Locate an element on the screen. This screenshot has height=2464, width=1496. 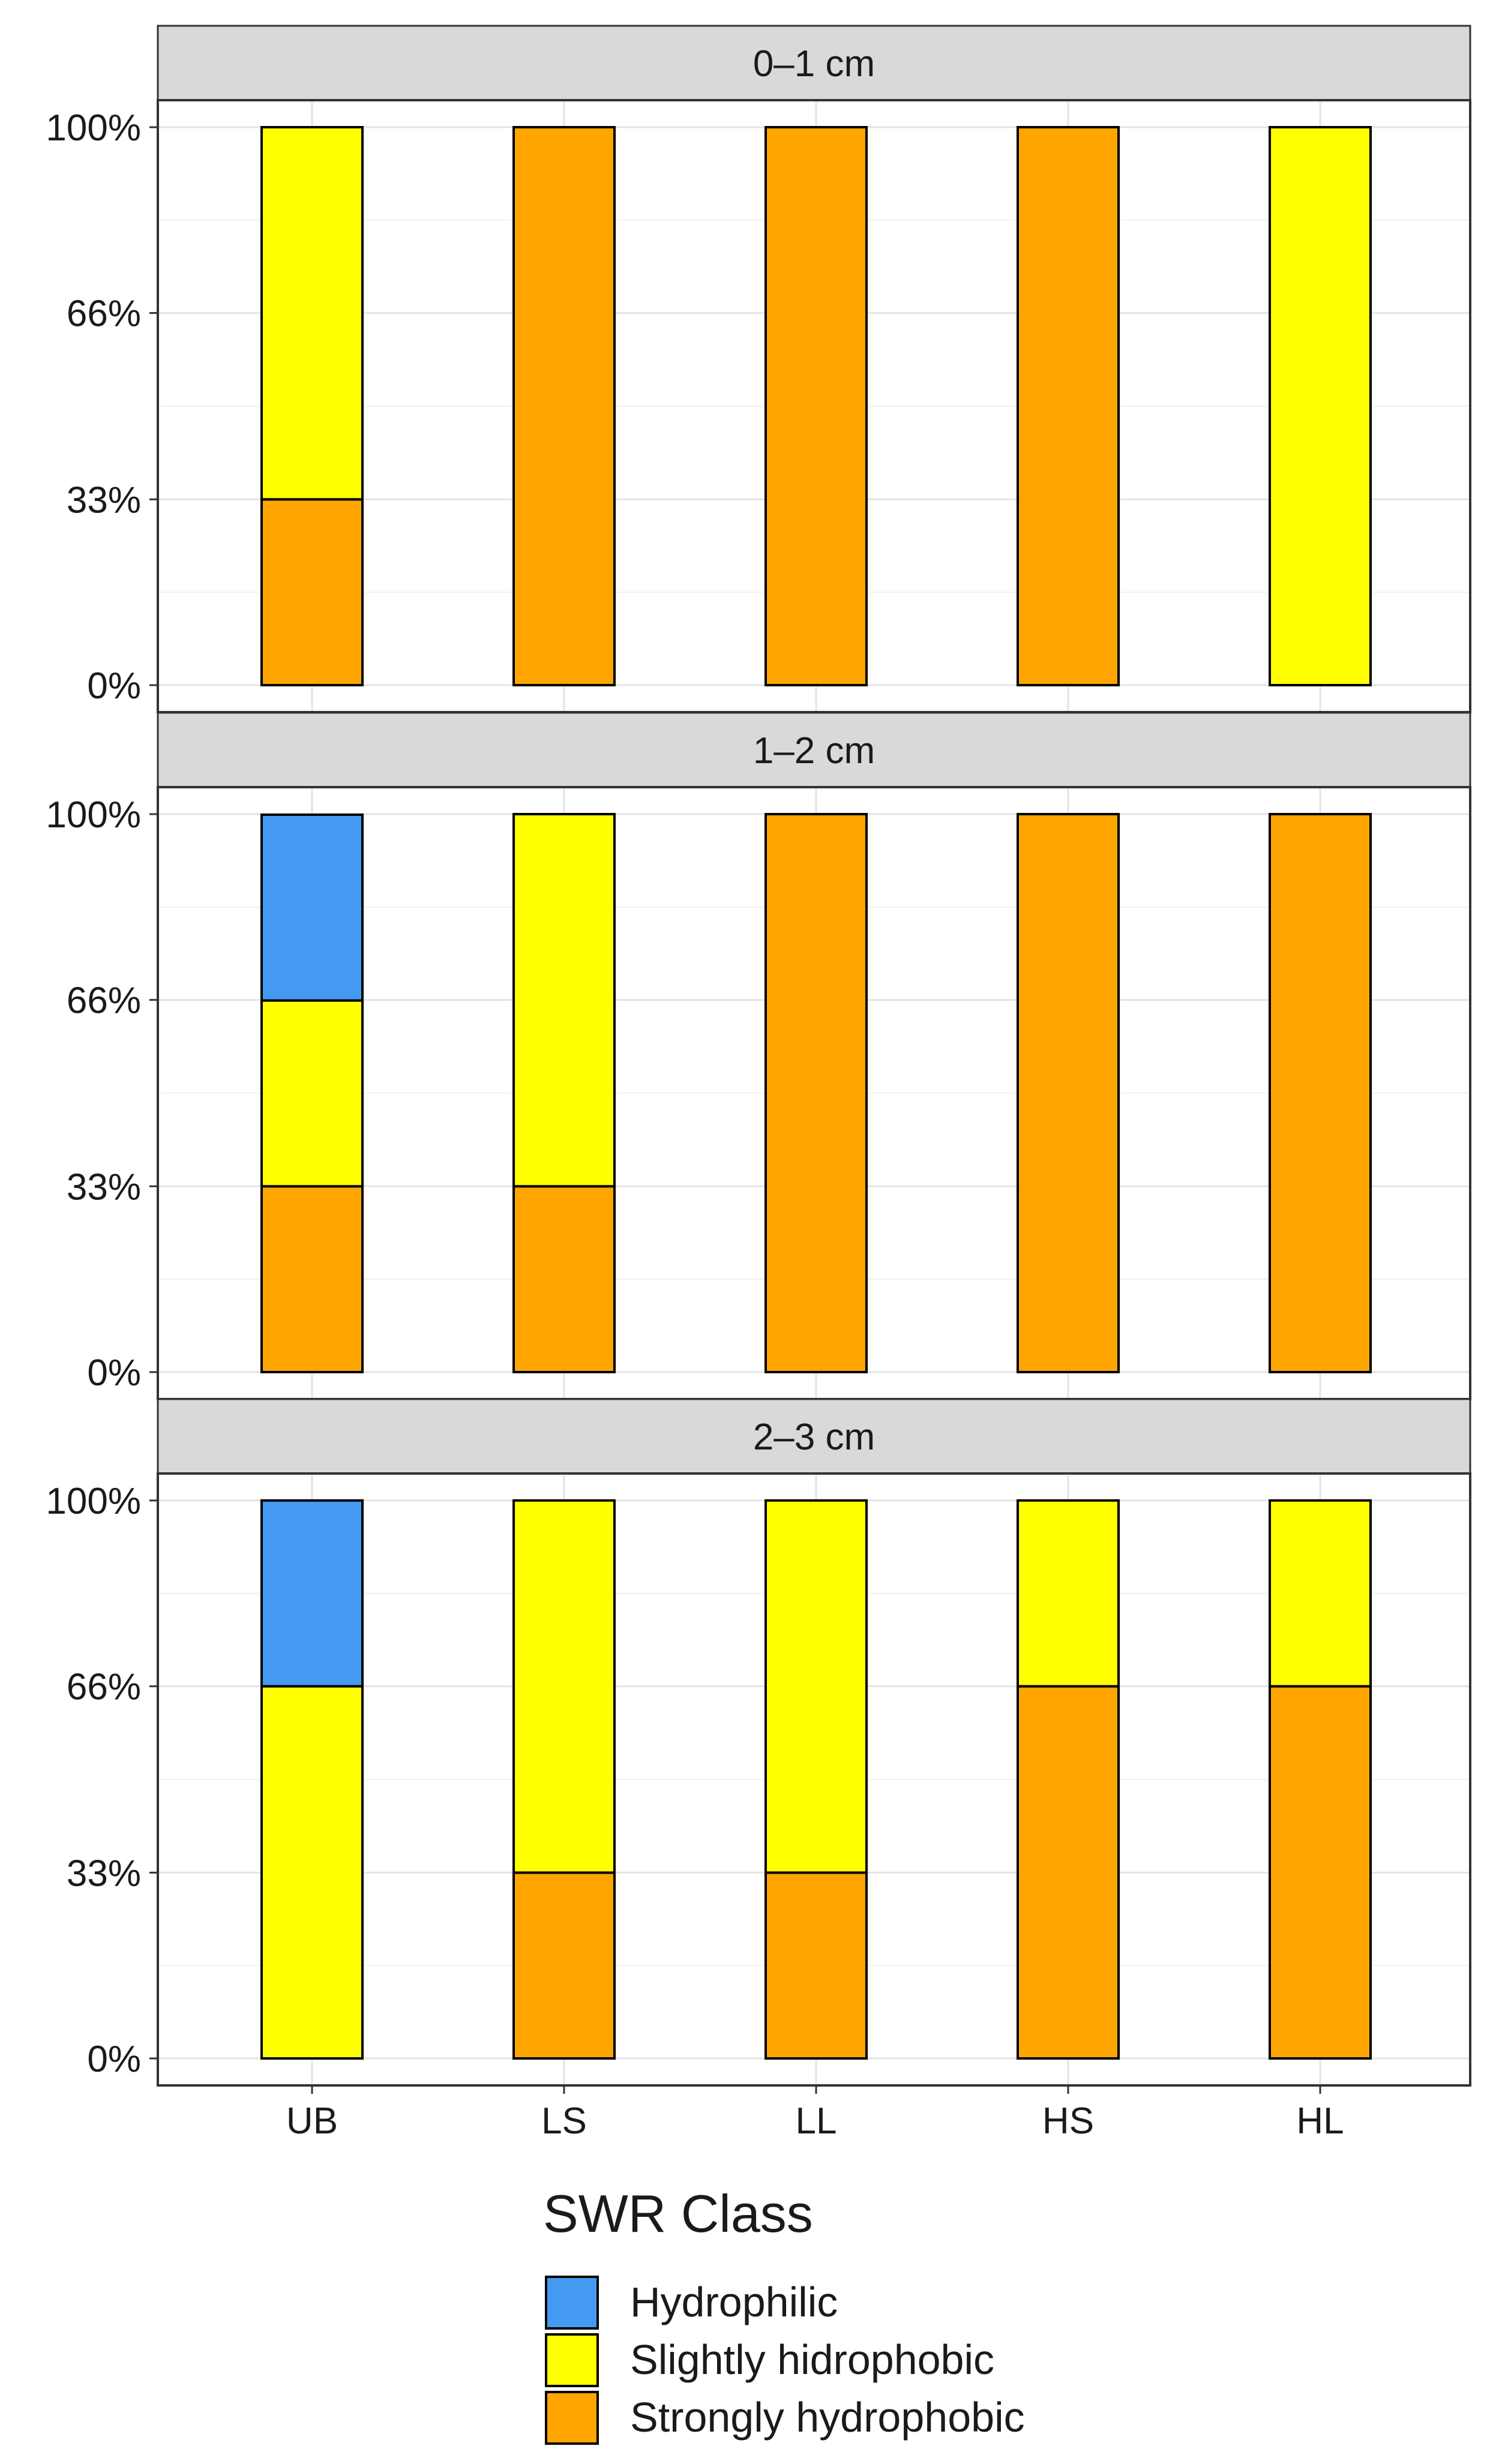
x-tick-label: HS is located at coordinates (1068, 2121).